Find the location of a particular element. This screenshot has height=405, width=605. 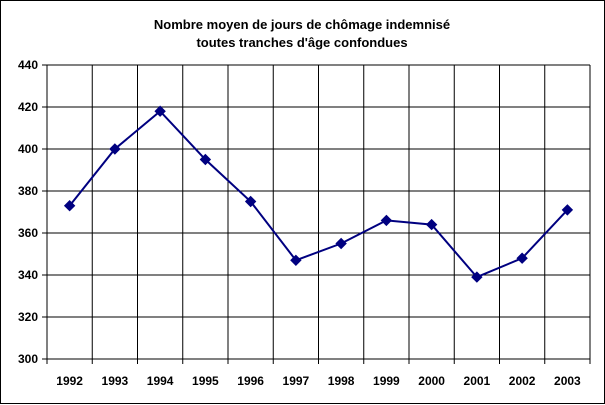

x-tick-label: 1993 is located at coordinates (115, 381).